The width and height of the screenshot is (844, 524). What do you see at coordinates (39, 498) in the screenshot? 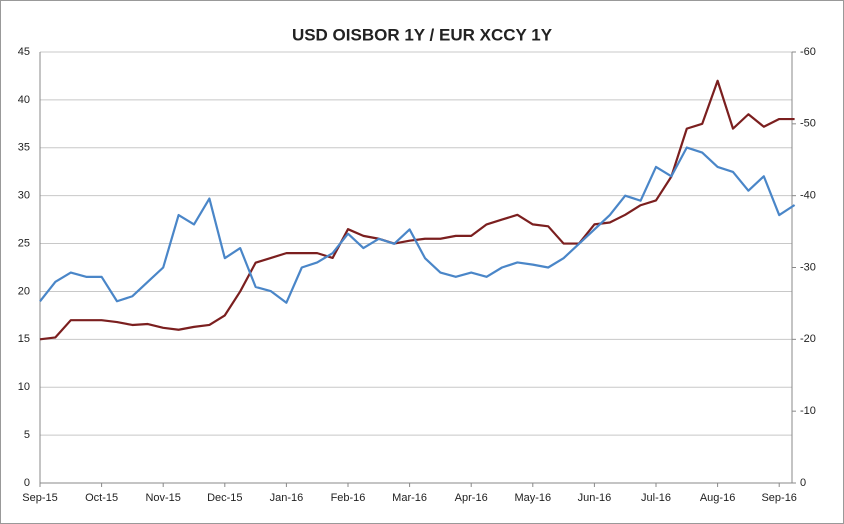
I see `x-tick-label: Sep-15` at bounding box center [39, 498].